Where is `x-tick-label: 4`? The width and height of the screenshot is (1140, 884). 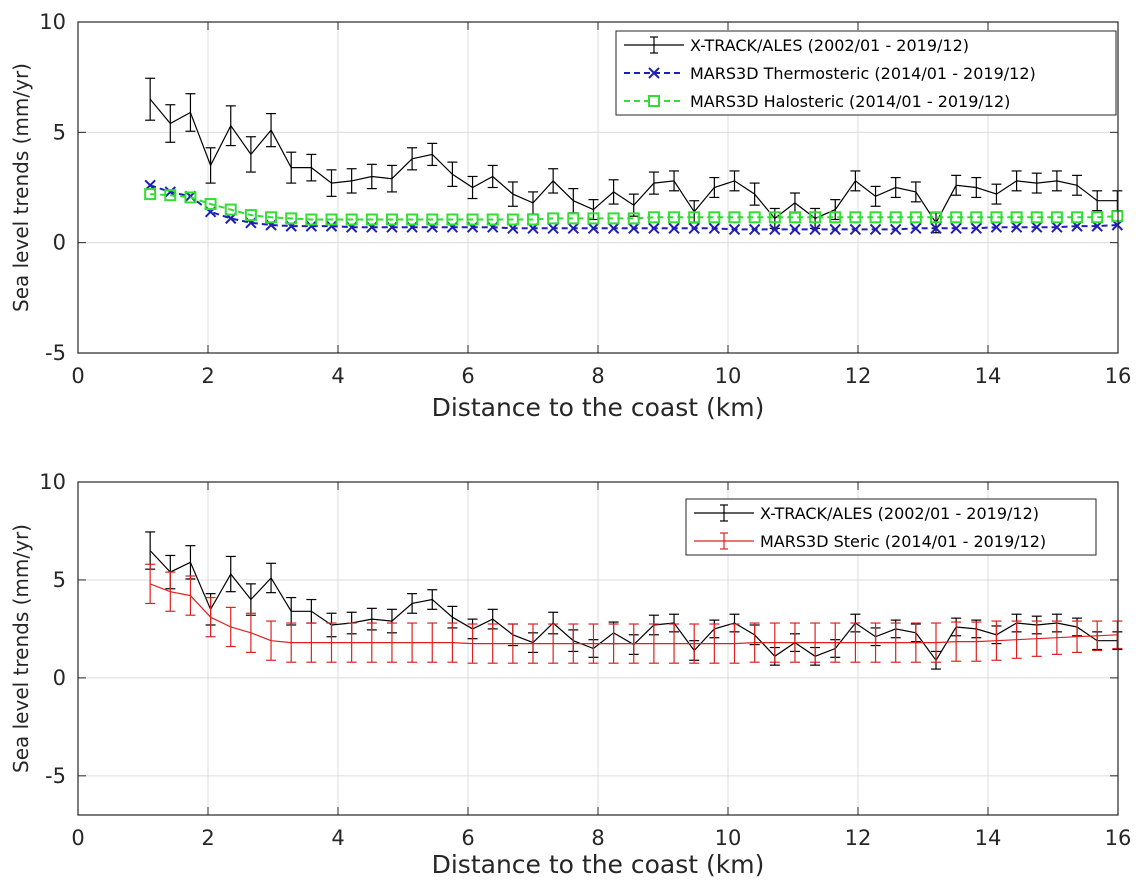 x-tick-label: 4 is located at coordinates (337, 376).